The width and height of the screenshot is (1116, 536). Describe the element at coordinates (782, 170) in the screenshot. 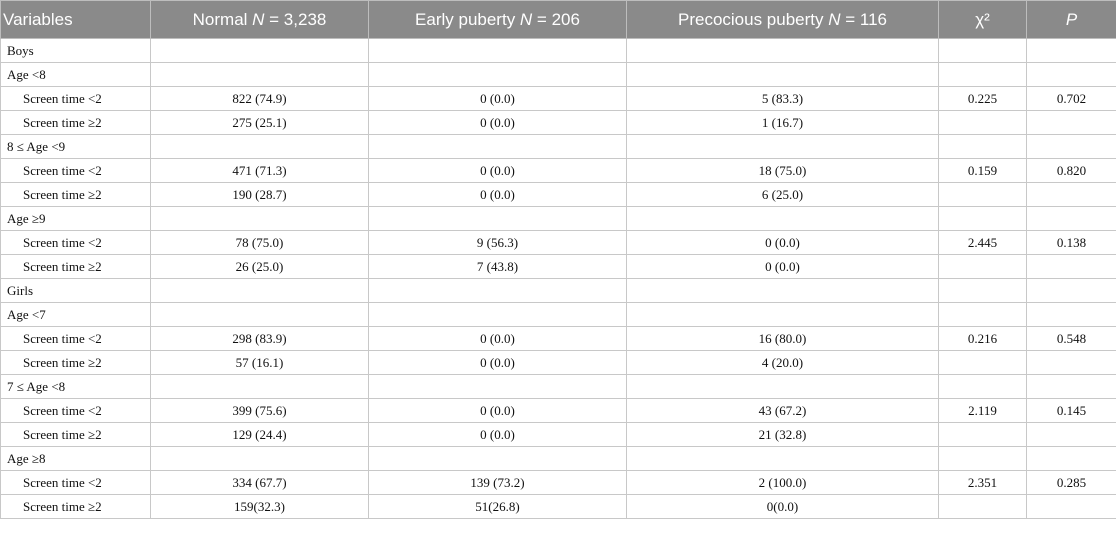

I see `cell-precocious-puberty: 18 (75.0)` at that location.